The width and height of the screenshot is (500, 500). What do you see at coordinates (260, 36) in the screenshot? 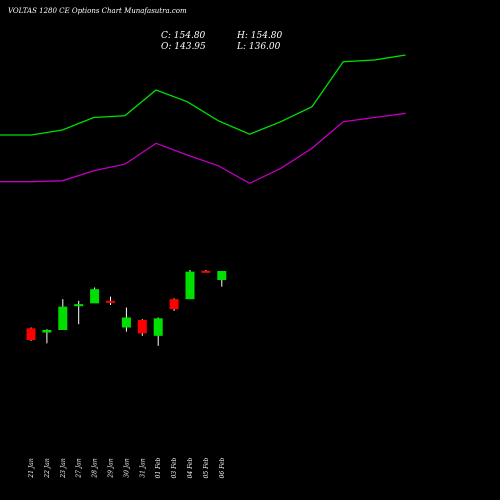
I see `high-value: H: 154.80` at bounding box center [260, 36].